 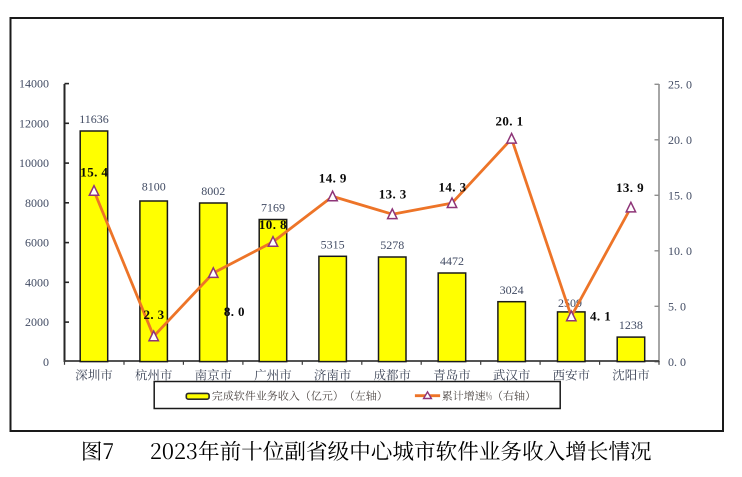 I want to click on svg-text: 4. 1, so click(x=600, y=315).